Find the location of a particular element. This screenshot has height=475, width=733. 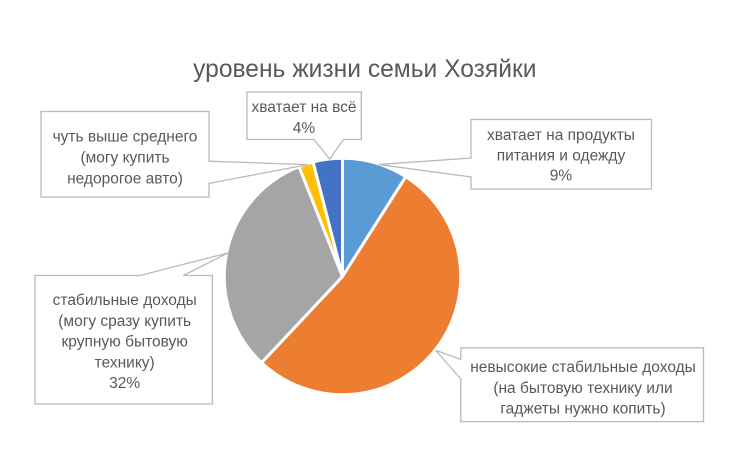

svg-text: (могу сразу купить is located at coordinates (124, 321).